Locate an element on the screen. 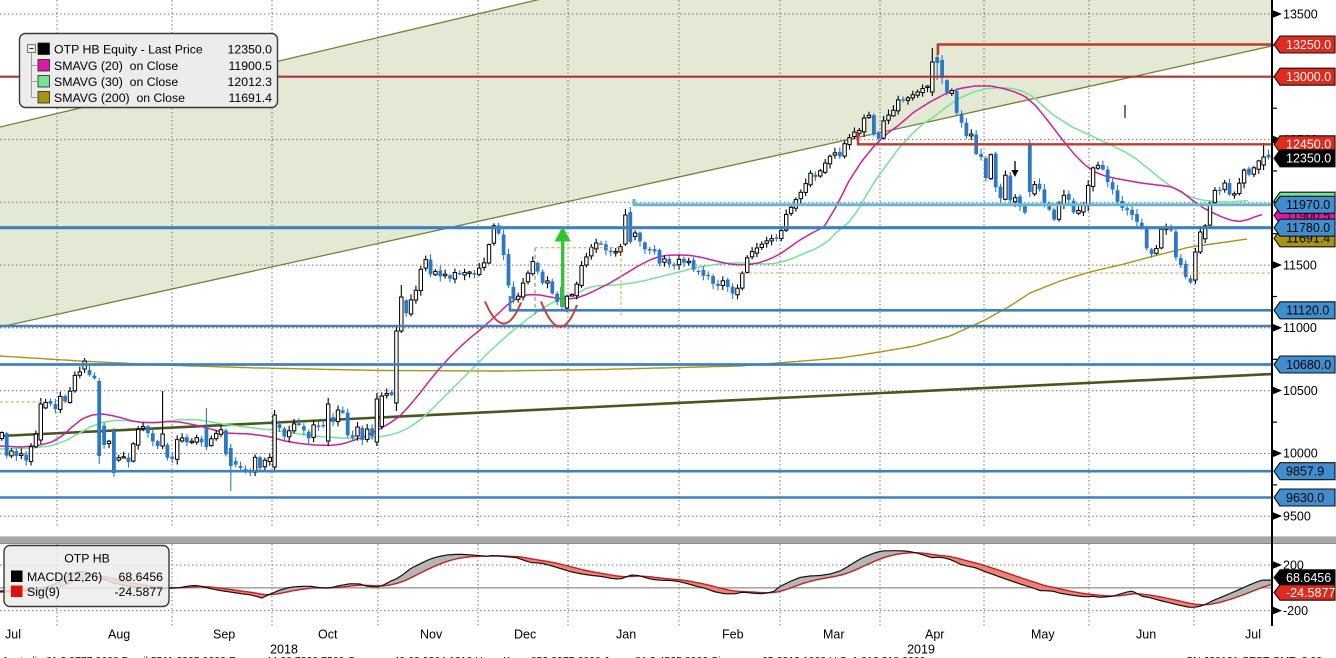 This screenshot has width=1336, height=658. svg-text: 10500 is located at coordinates (1300, 391).